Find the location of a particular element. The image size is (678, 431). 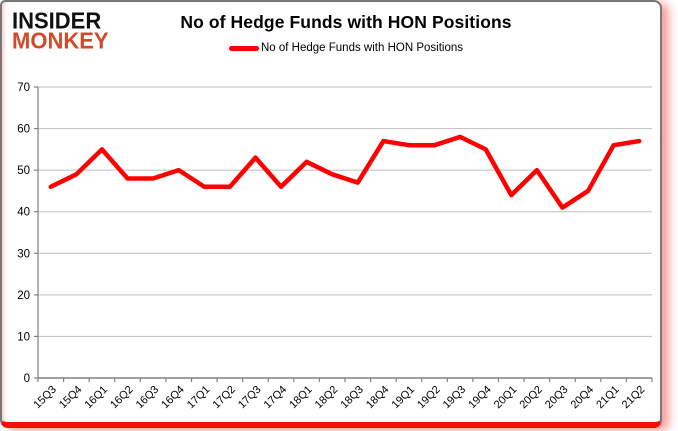

svg-text: 21Q1 is located at coordinates (608, 398).